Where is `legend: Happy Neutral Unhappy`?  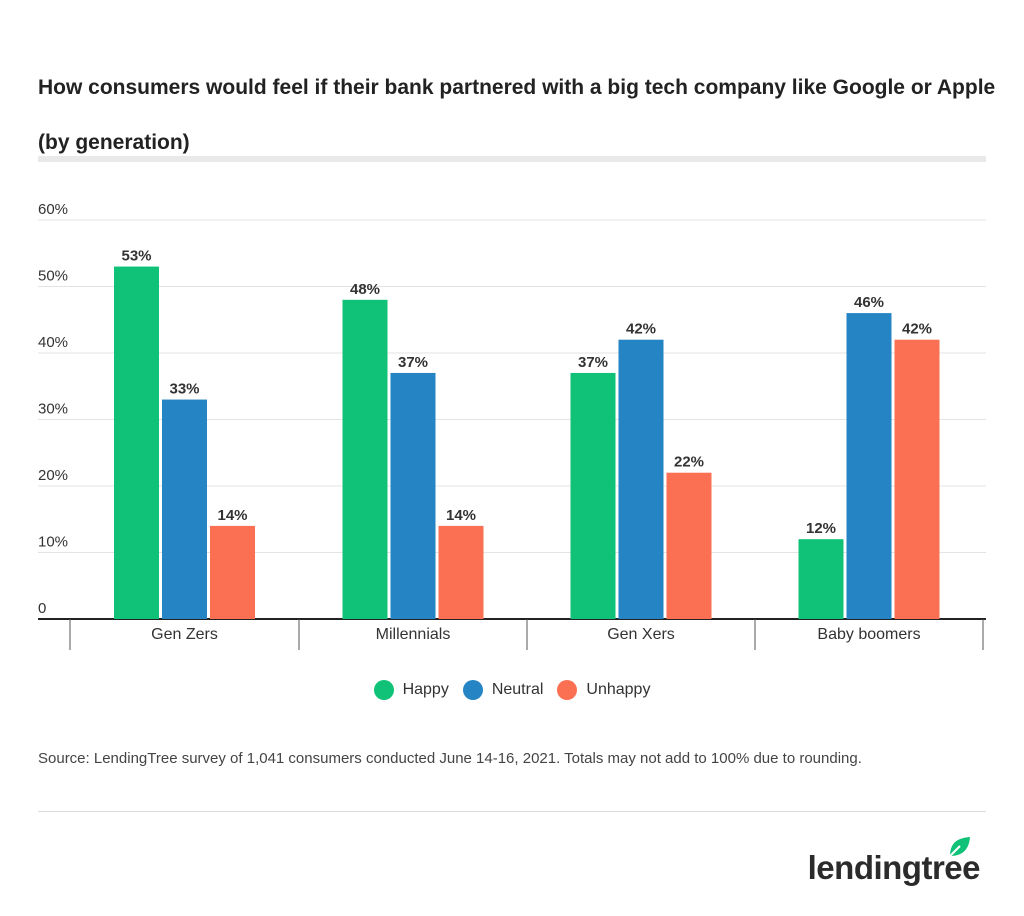
legend: Happy Neutral Unhappy is located at coordinates (512, 690).